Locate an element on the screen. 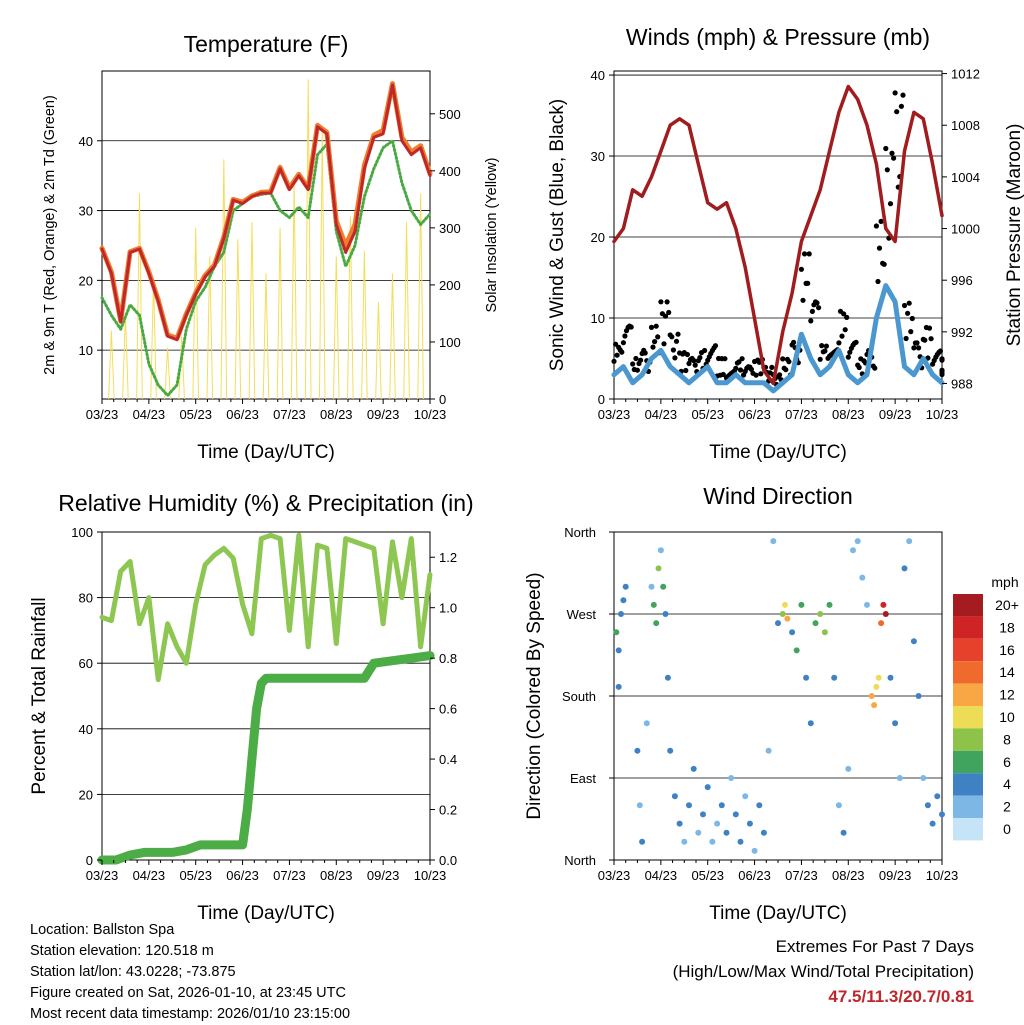 Image resolution: width=1024 pixels, height=1025 pixels. wind-direction-x-ticks: 03/23 04/23 05/23 06/23 07/23 08/23 09/23 10/23 is located at coordinates (778, 871).